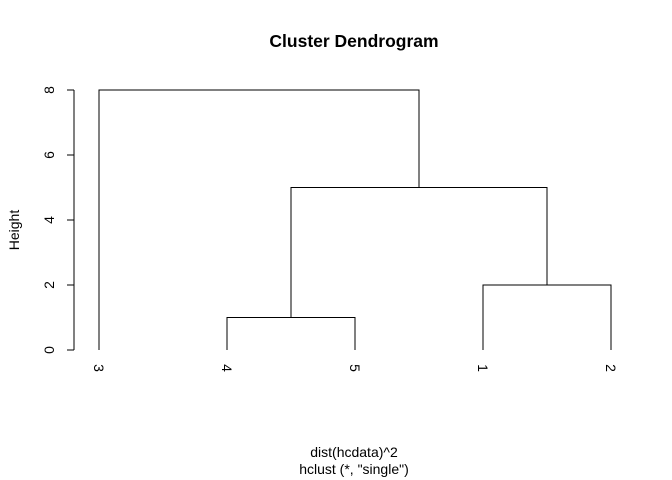 The width and height of the screenshot is (672, 480). I want to click on y-tick-label: 2, so click(49, 285).